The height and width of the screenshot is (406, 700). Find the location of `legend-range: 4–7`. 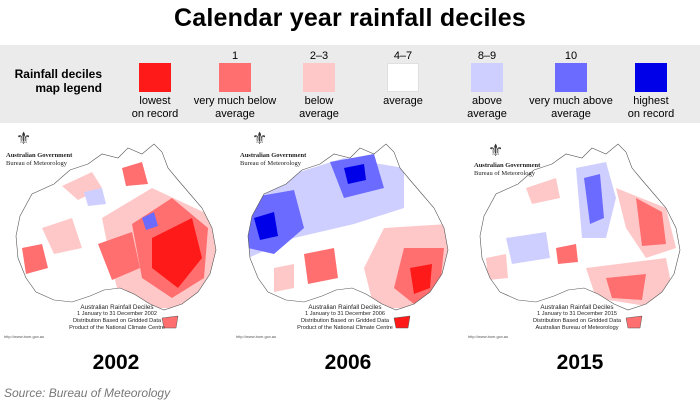

legend-range: 4–7 is located at coordinates (403, 56).